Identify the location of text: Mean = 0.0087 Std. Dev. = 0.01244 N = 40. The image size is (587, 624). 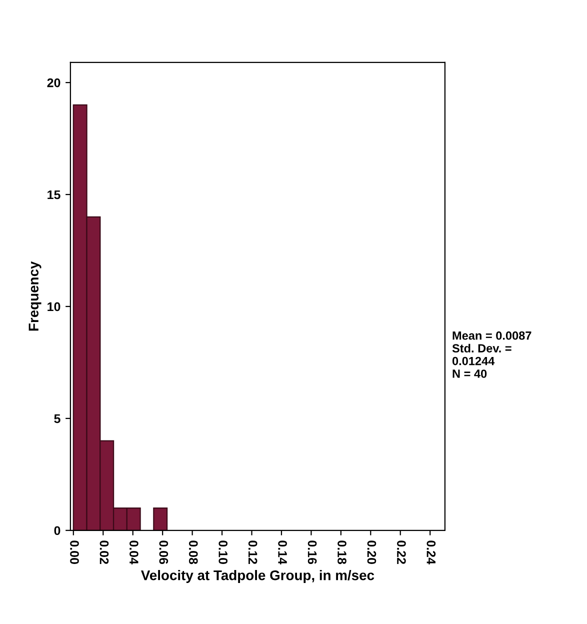
(492, 354).